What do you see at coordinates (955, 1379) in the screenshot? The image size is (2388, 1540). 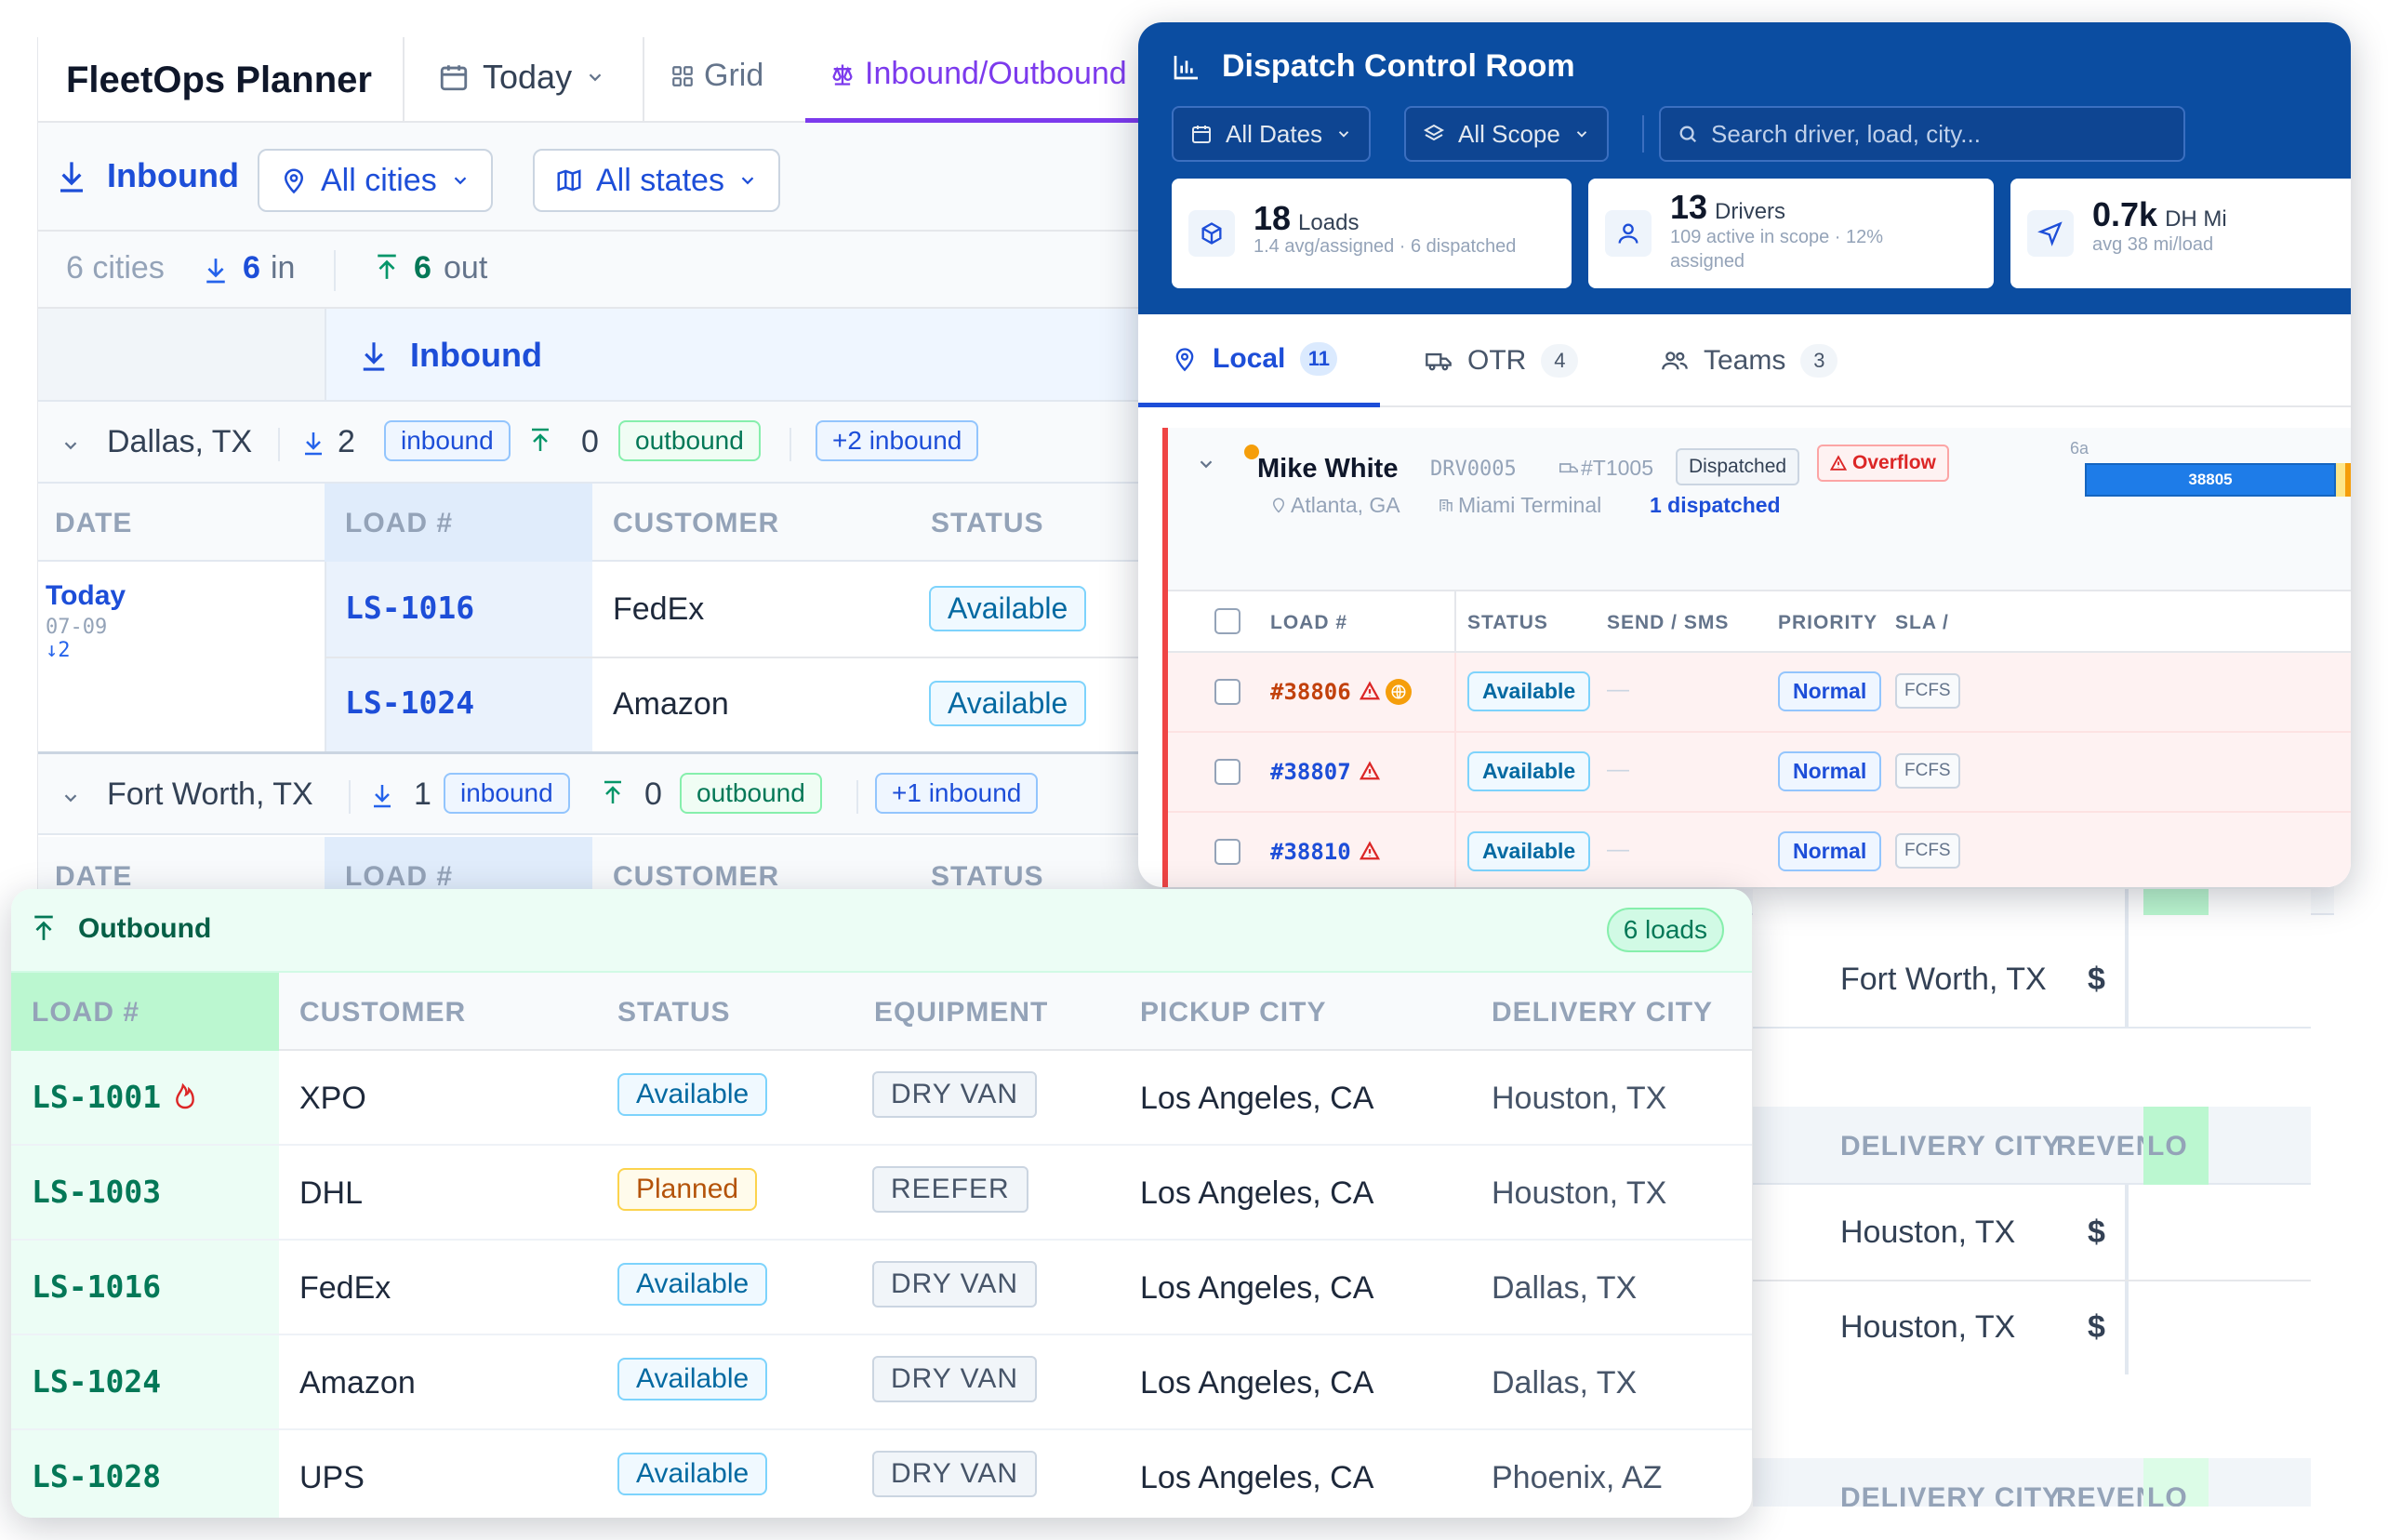 I see `equipment-badge: DRY VAN` at bounding box center [955, 1379].